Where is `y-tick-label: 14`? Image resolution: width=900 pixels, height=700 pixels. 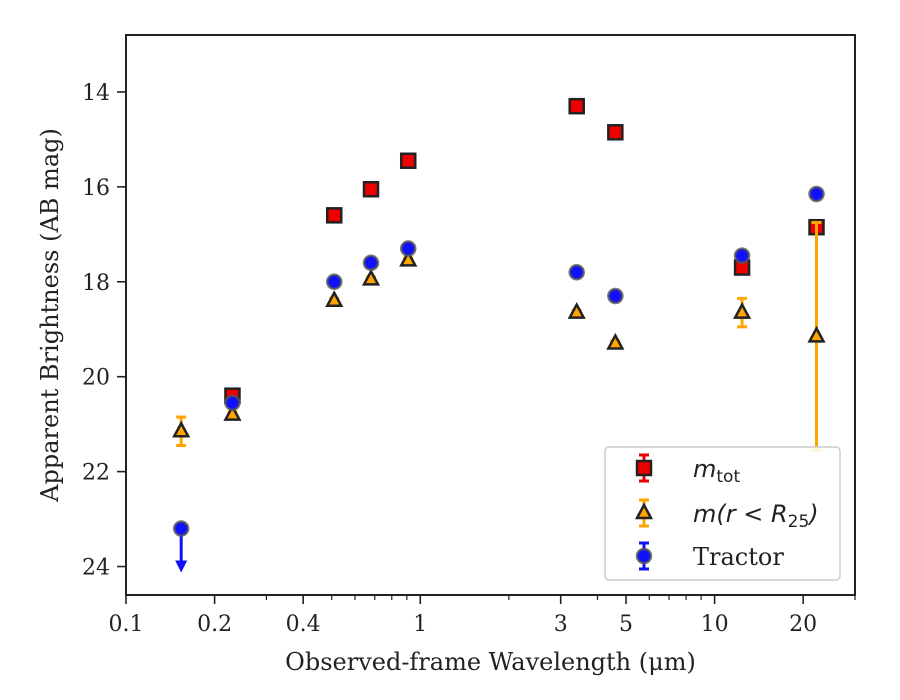 y-tick-label: 14 is located at coordinates (96, 93).